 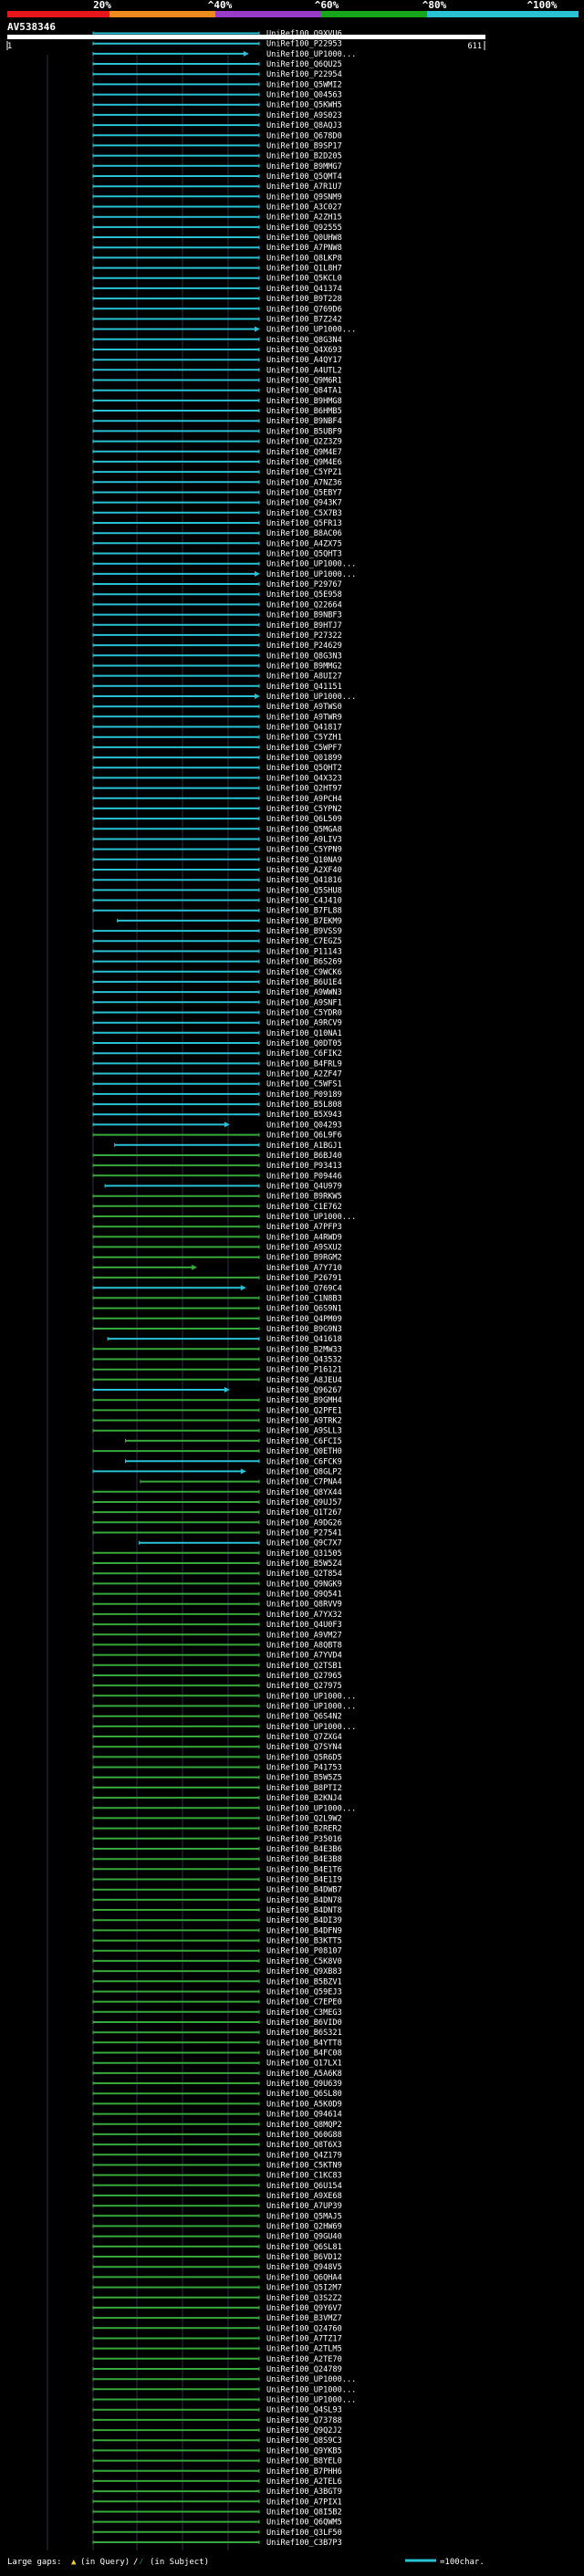 What do you see at coordinates (304, 2135) in the screenshot?
I see `hit-label: UniRef100_Q60G88` at bounding box center [304, 2135].